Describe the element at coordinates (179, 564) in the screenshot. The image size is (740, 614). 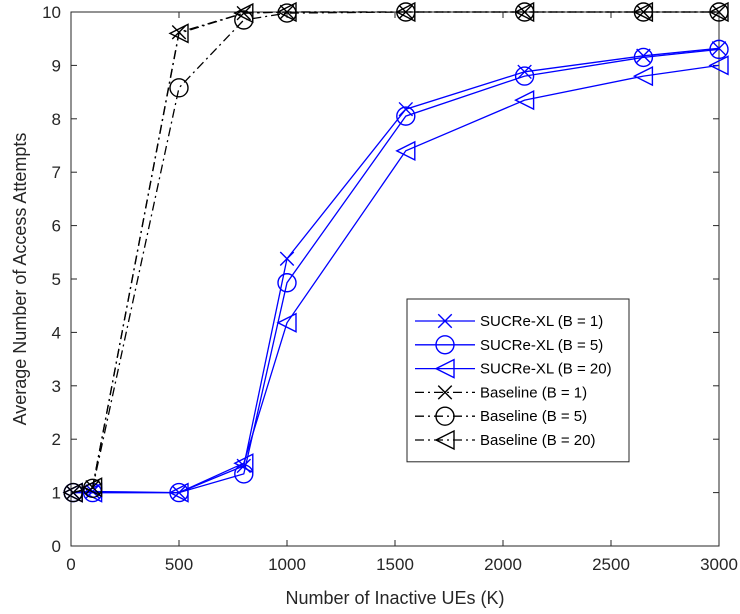
I see `x-tick-label: 500` at that location.